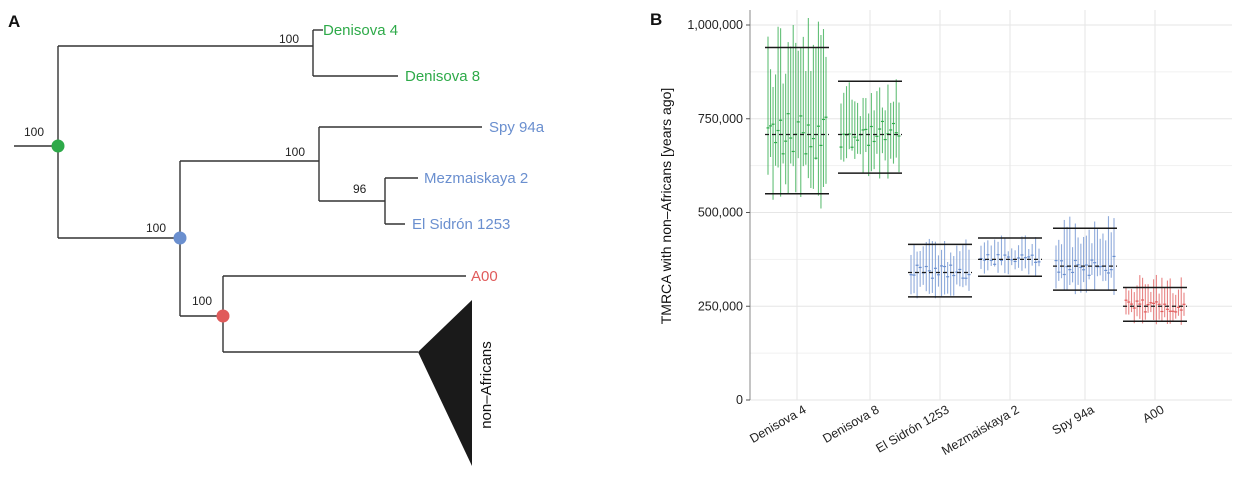 The height and width of the screenshot is (500, 1235). What do you see at coordinates (1073, 419) in the screenshot?
I see `x-tick-label: Spy 94a` at bounding box center [1073, 419].